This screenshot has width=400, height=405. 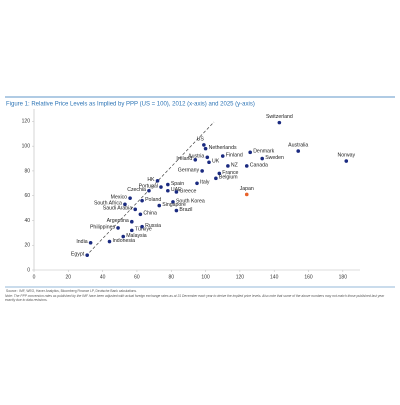 What do you see at coordinates (240, 277) in the screenshot?
I see `x-tick-label: 120` at bounding box center [240, 277].